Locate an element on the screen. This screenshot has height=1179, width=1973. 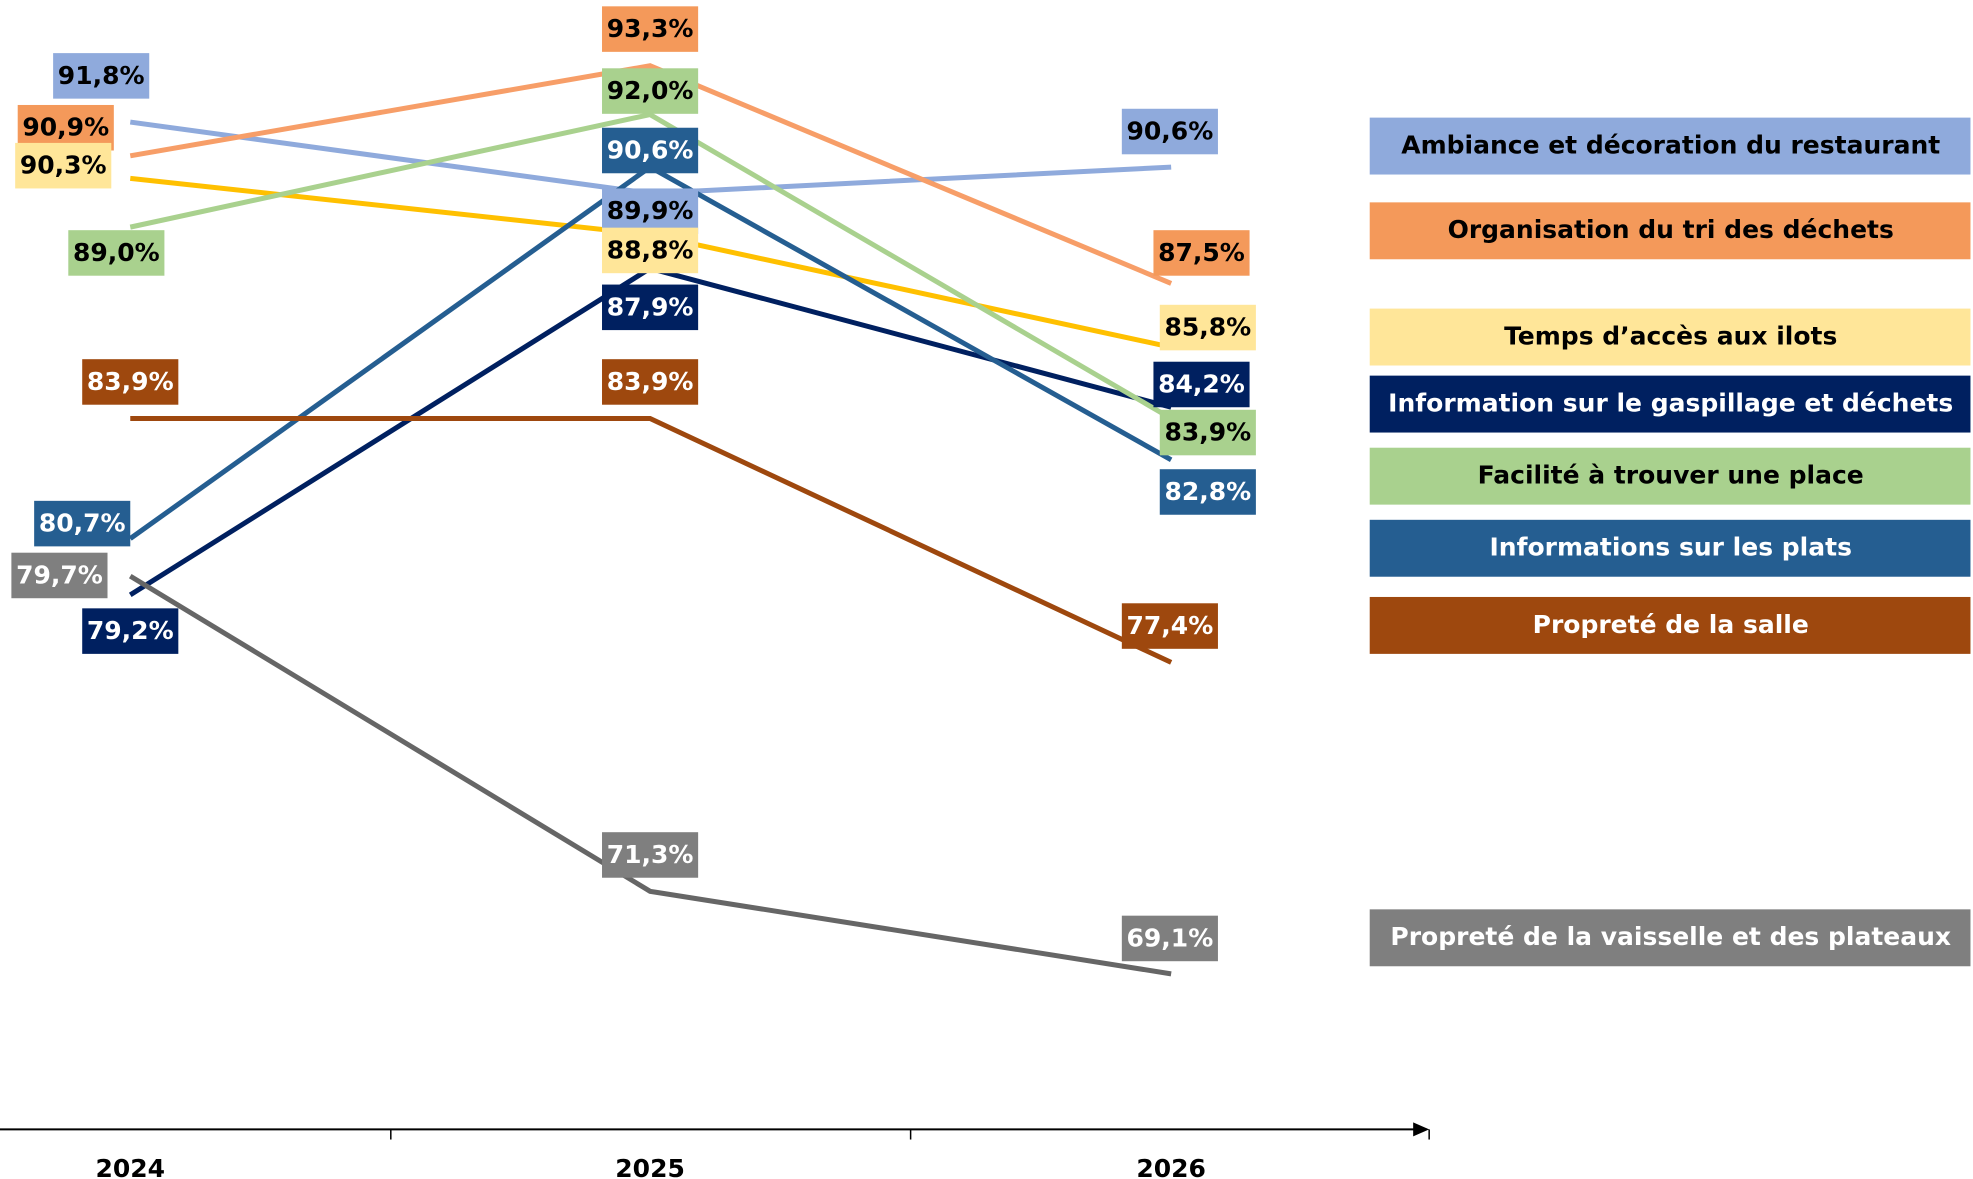
legend-label: Information sur le gaspillage et déchets is located at coordinates (1670, 402).